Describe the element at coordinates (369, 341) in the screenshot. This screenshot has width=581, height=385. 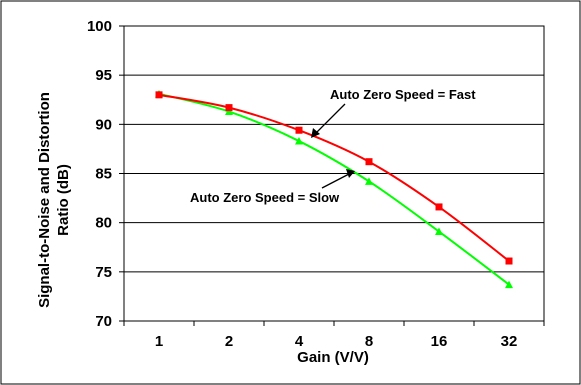
I see `x-tick-label: 8` at that location.